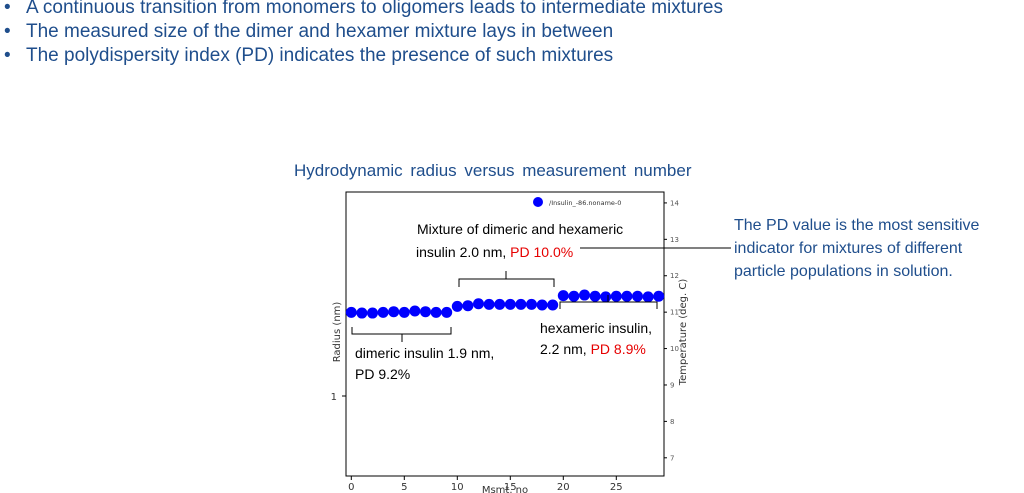 The width and height of the screenshot is (1024, 493). Describe the element at coordinates (510, 487) in the screenshot. I see `x-tick-label: 15` at that location.